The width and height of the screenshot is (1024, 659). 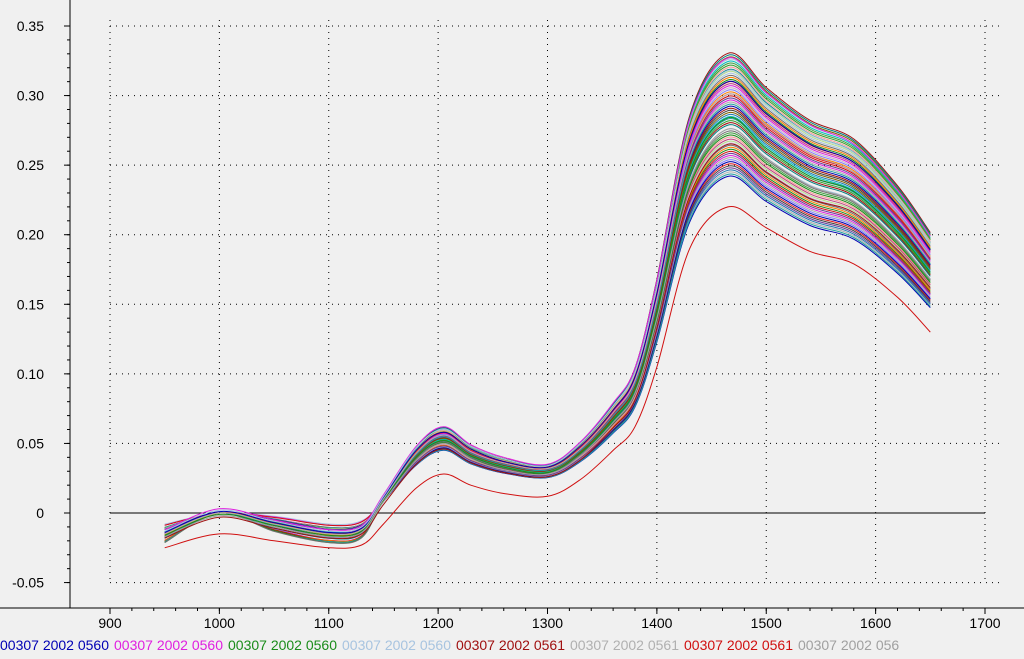 I want to click on x-tick-label: 1300, so click(x=547, y=623).